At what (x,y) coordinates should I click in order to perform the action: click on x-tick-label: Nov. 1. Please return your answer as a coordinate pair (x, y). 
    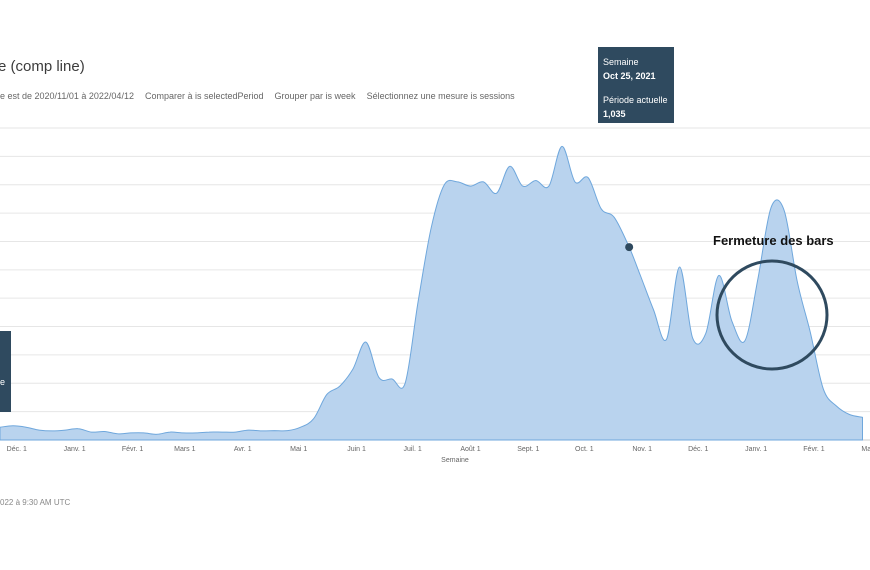
    Looking at the image, I should click on (642, 449).